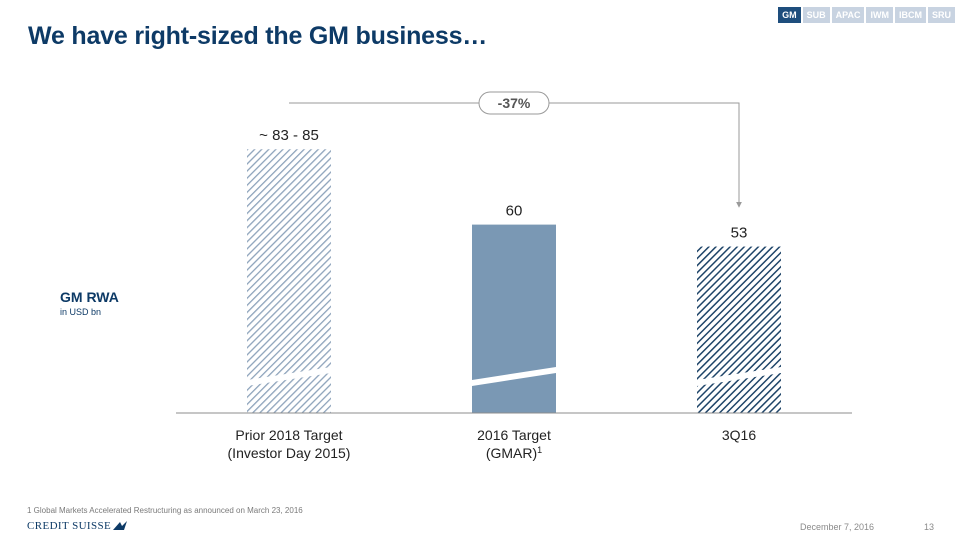 This screenshot has height=540, width=960. I want to click on page-number: 13, so click(929, 527).